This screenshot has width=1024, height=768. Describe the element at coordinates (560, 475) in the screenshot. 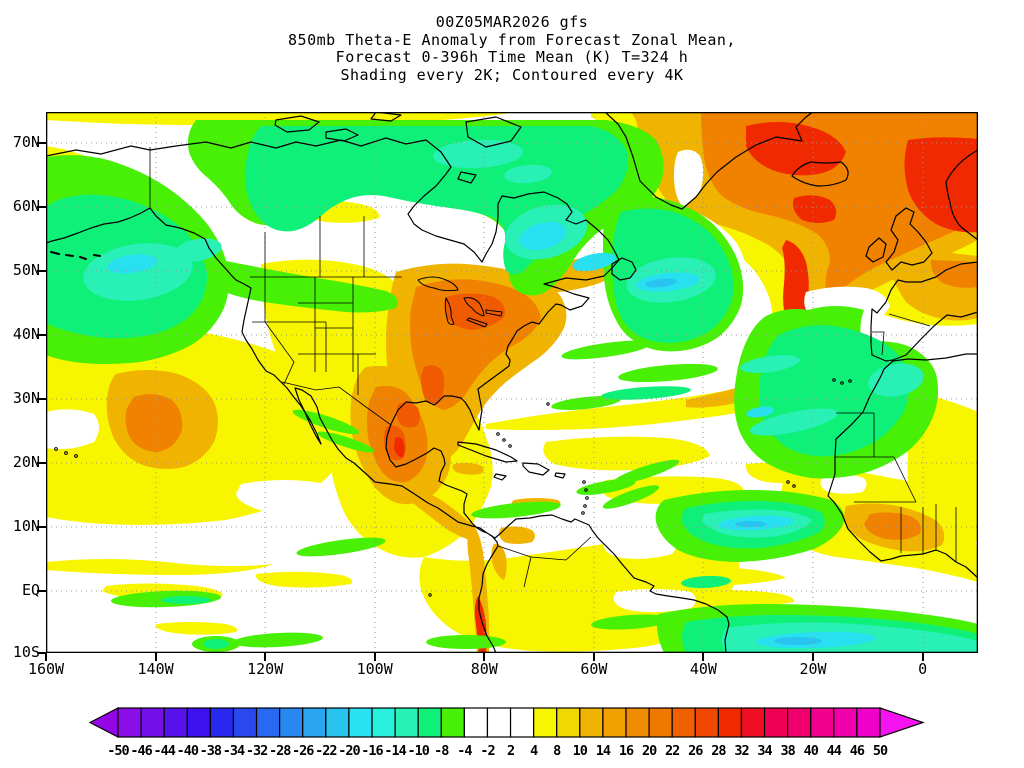

I see `puerto-rico-coast` at that location.